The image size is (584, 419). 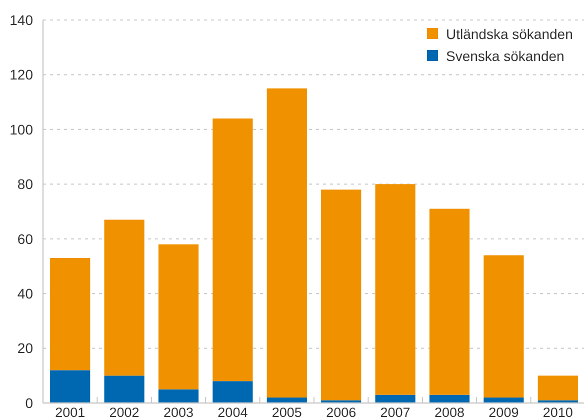 I want to click on x-tick-label: 2010, so click(x=557, y=412).